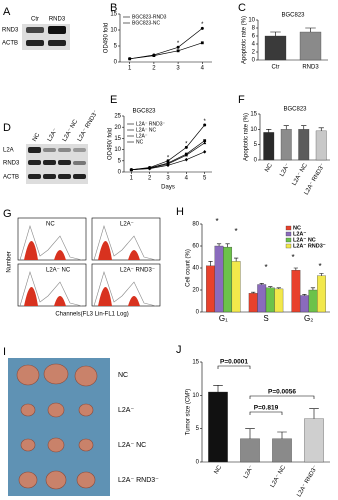 The image size is (338, 500). What do you see at coordinates (149, 17) in the screenshot?
I see `legend-label: BGC823-RND3` at bounding box center [149, 17].